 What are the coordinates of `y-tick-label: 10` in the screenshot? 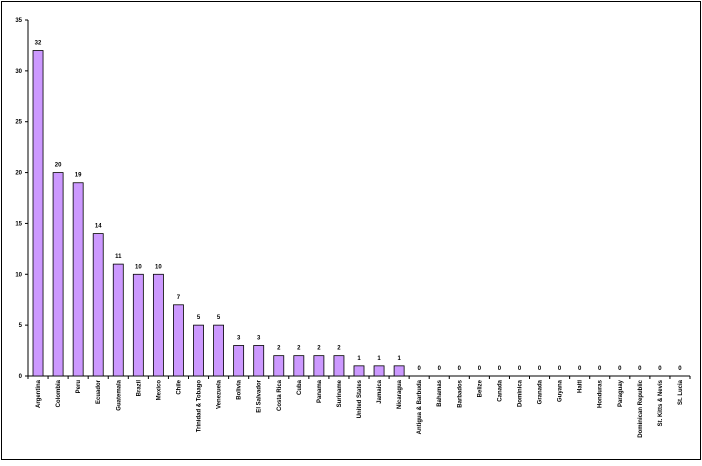 It's located at (18, 275).